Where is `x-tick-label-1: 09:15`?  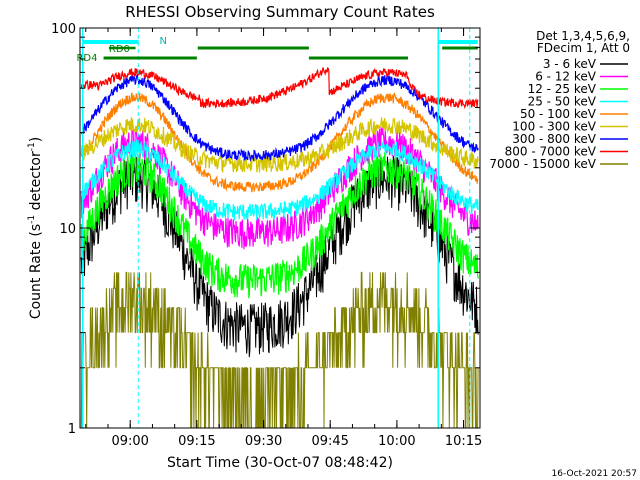 x-tick-label-1: 09:15 is located at coordinates (196, 441).